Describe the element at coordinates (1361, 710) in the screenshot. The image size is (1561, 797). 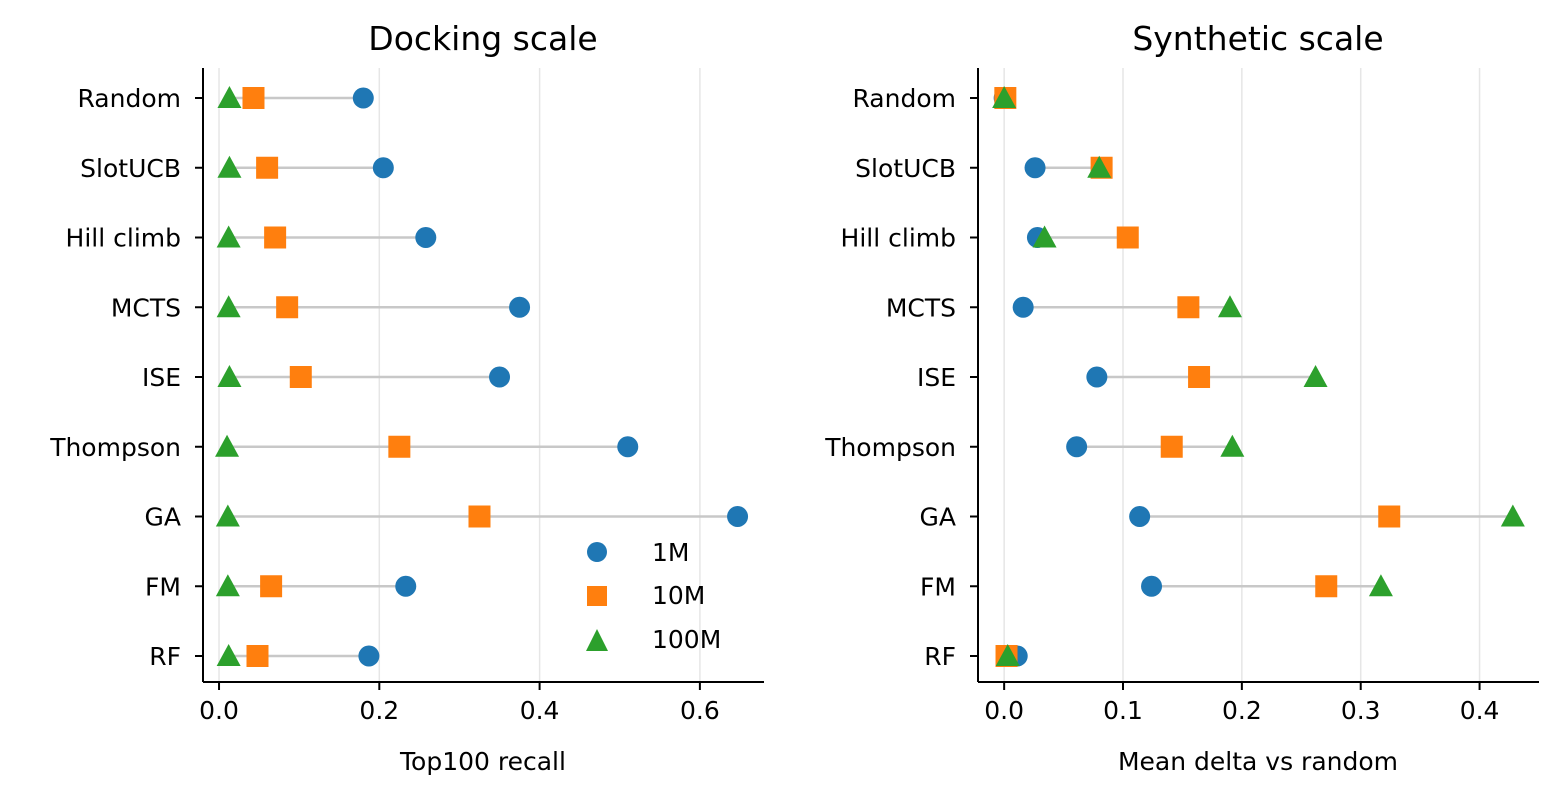
I see `x-tick-label: 0.3` at that location.